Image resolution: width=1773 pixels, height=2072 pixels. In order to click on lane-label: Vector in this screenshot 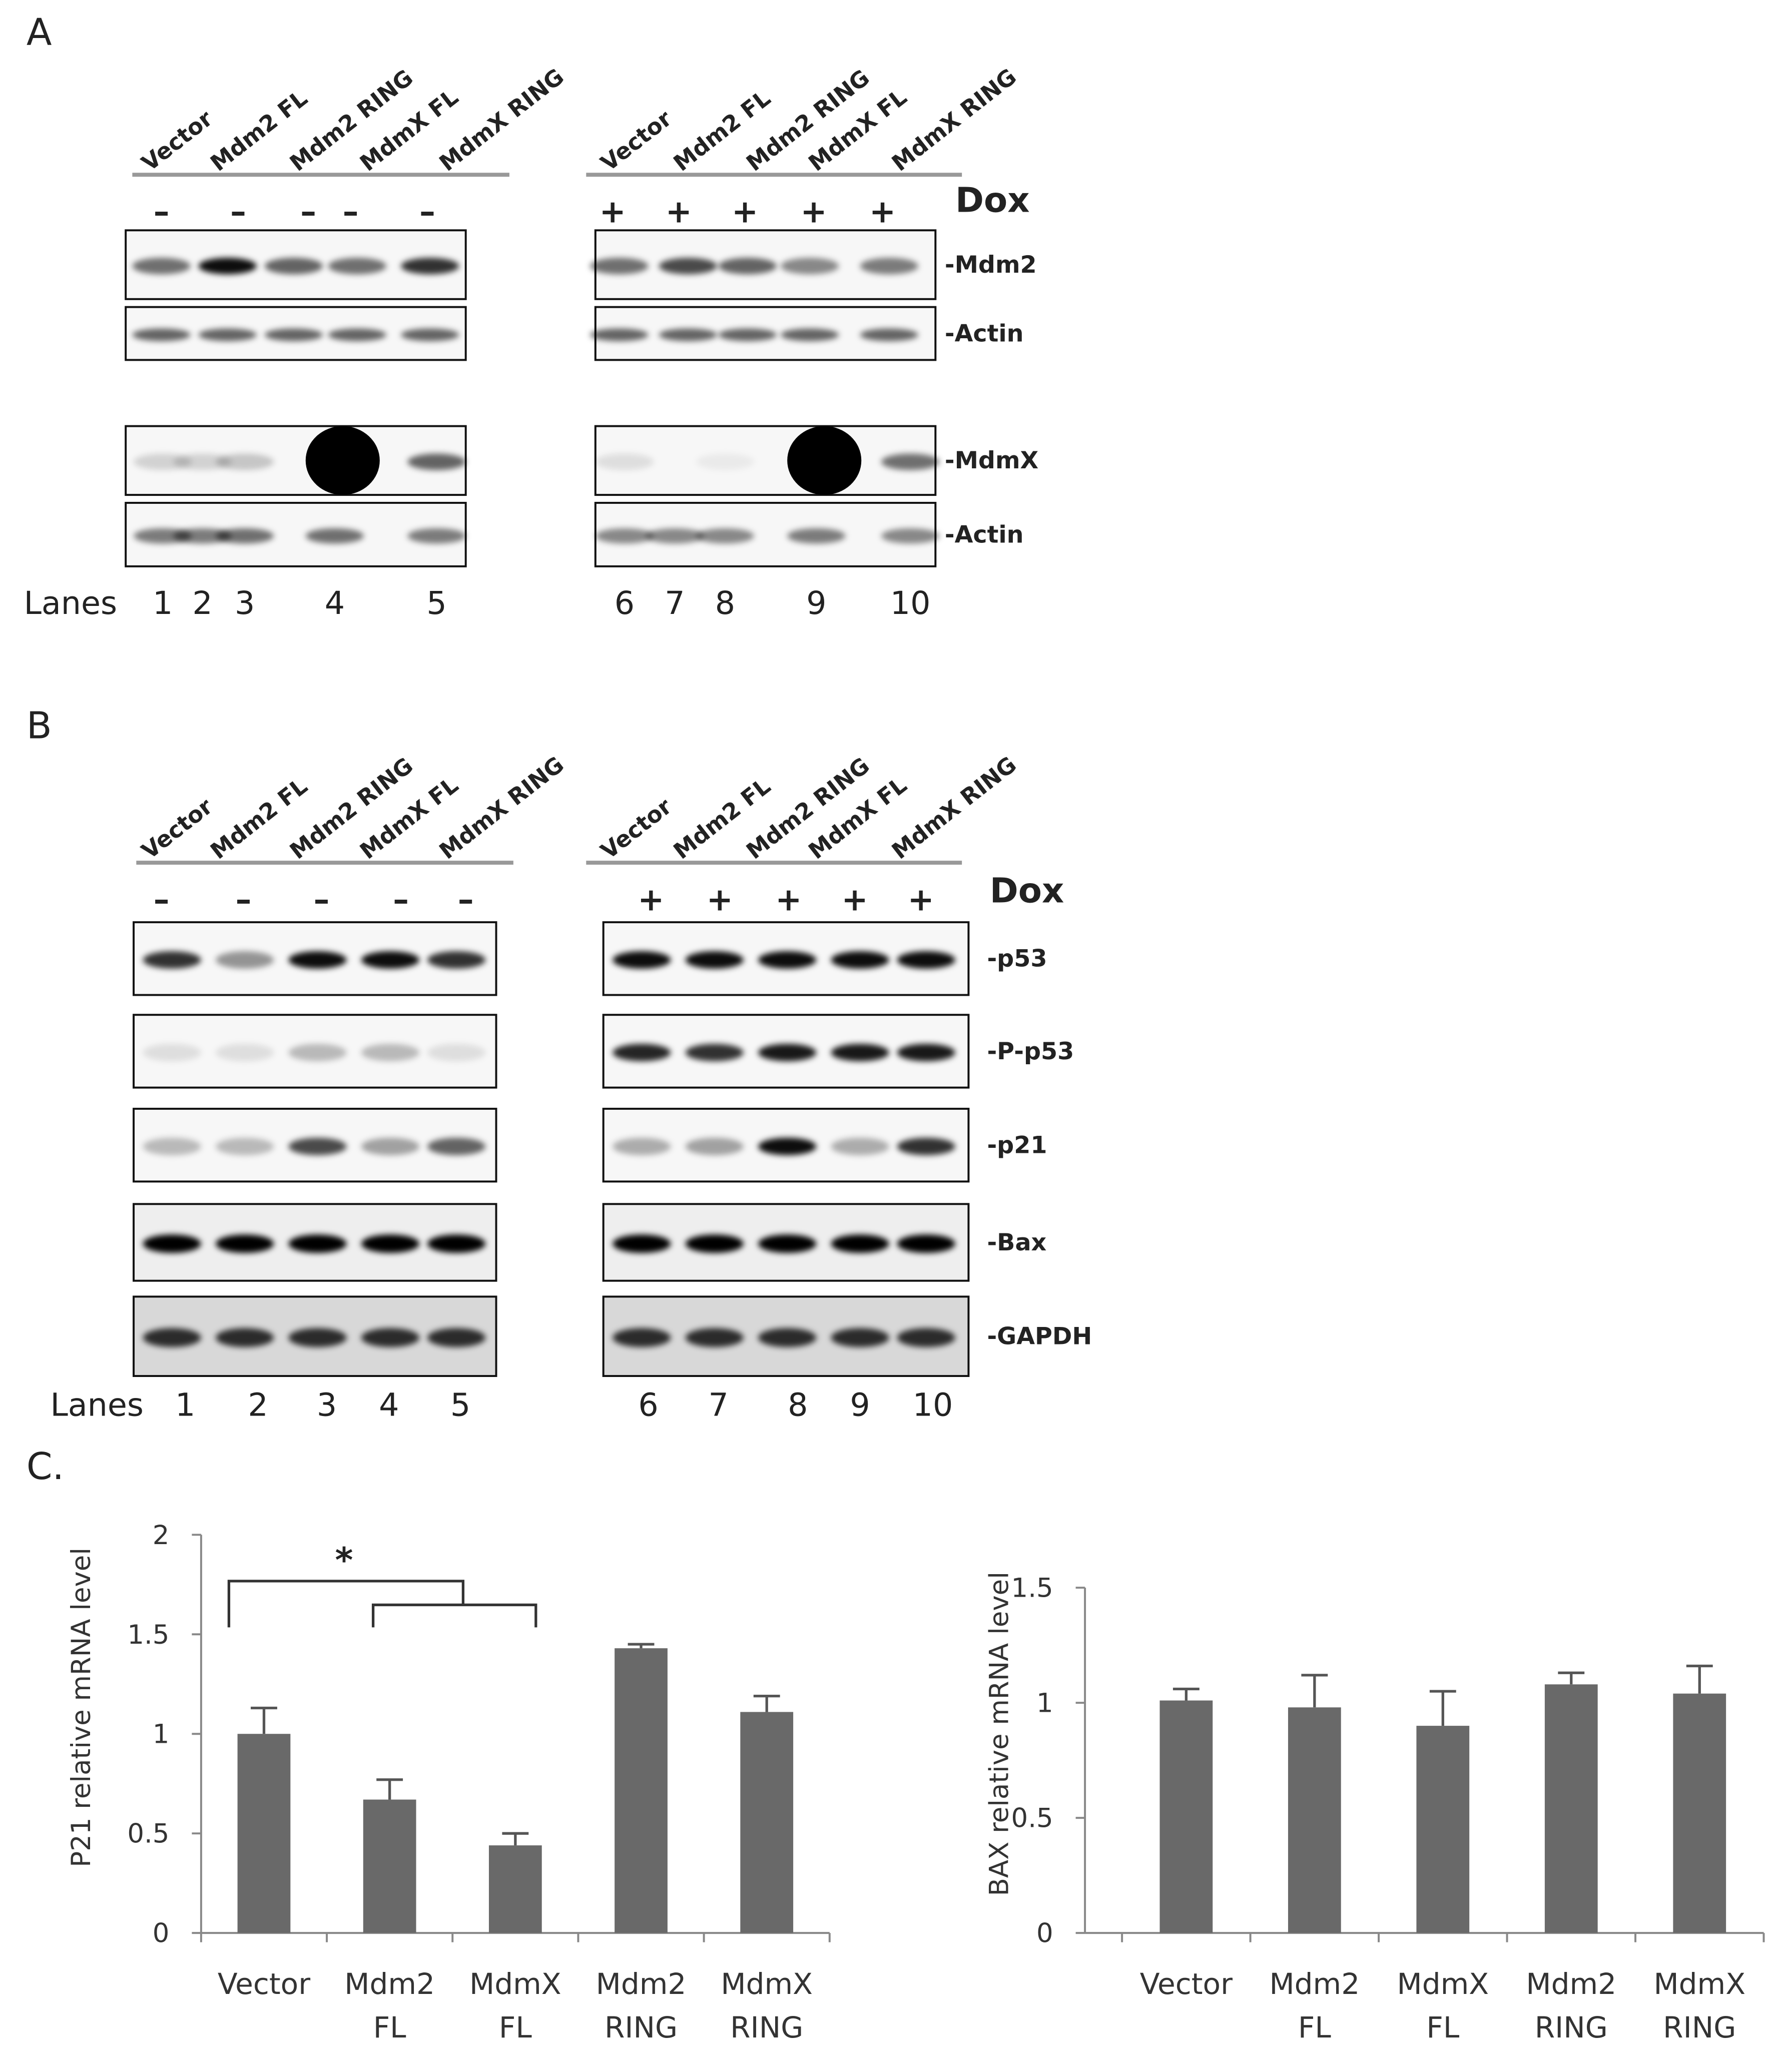, I will do `click(636, 828)`.